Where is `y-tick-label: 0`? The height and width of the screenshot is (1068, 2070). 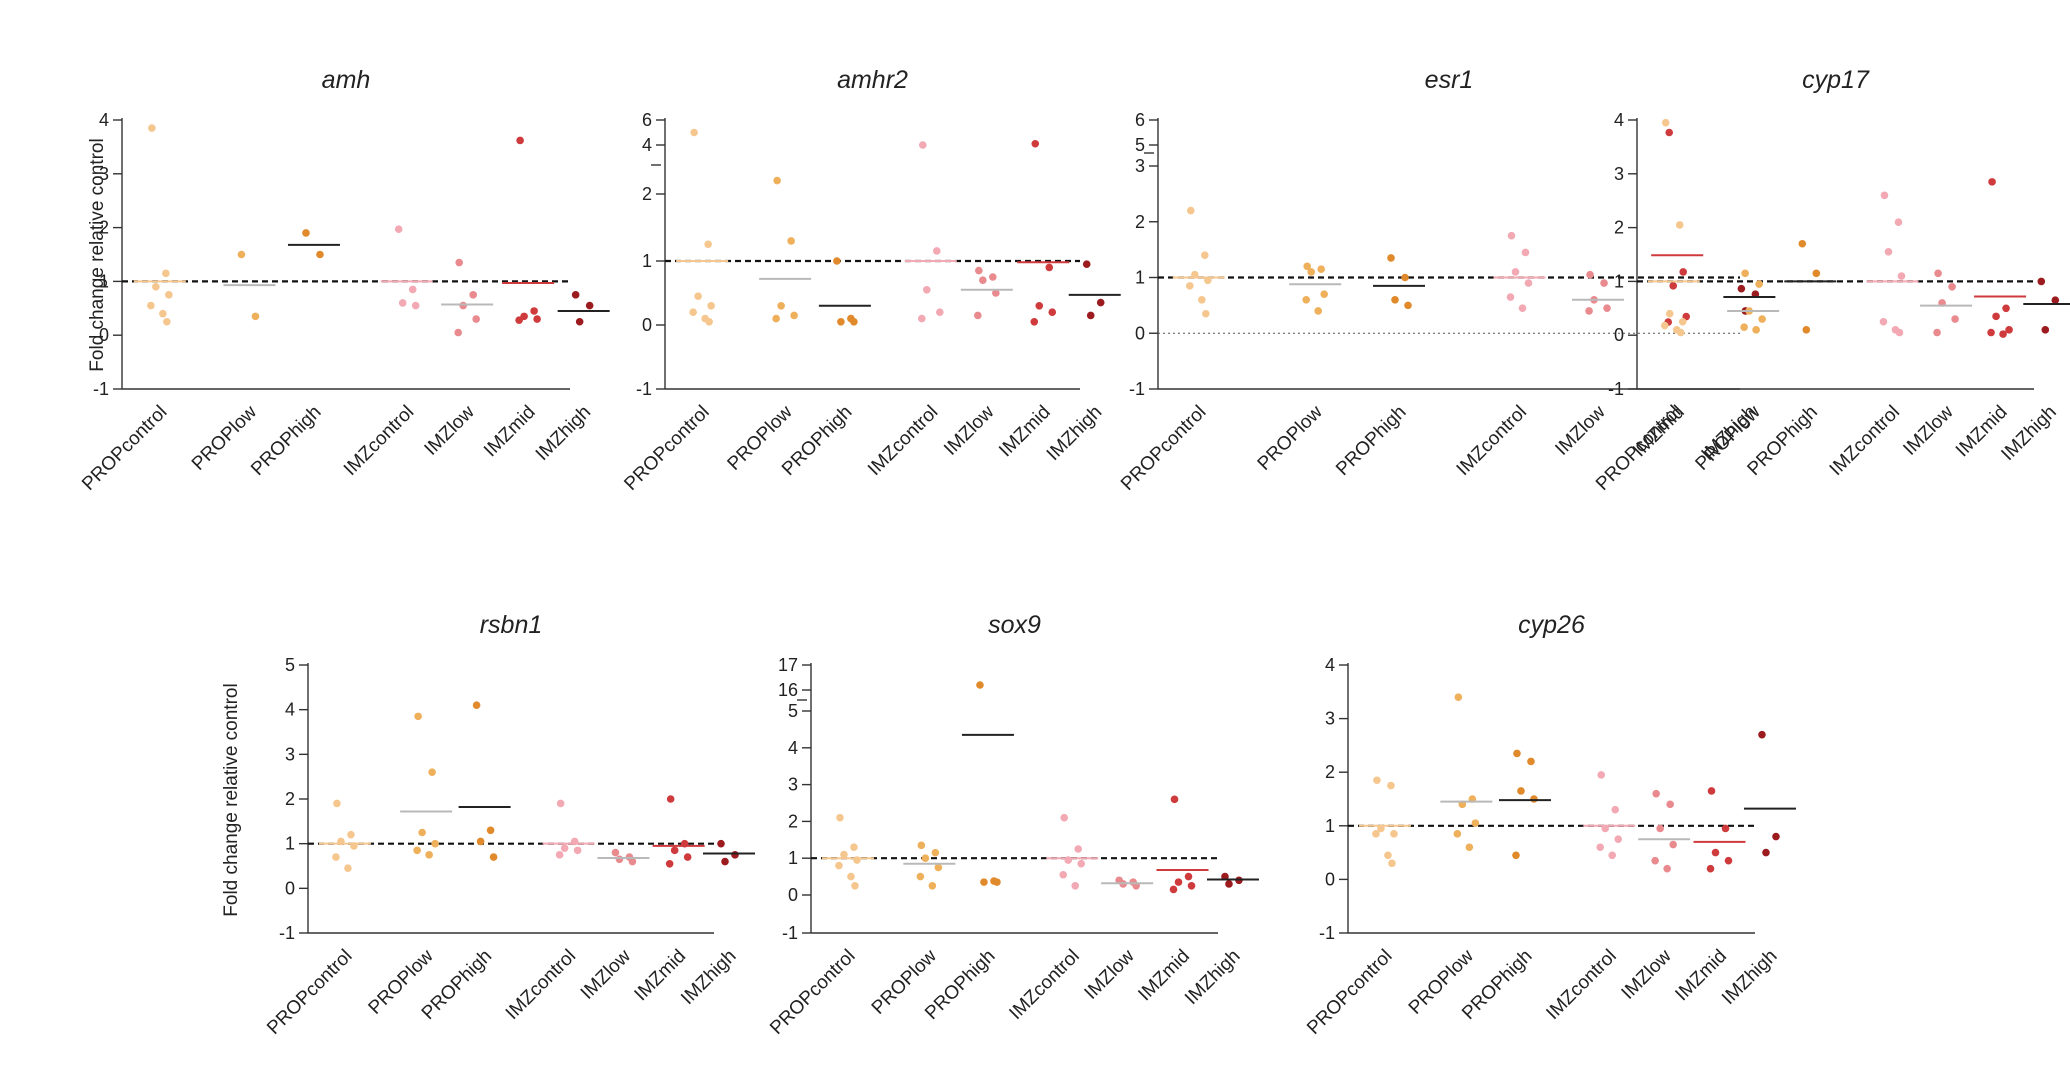 y-tick-label: 0 is located at coordinates (1619, 335).